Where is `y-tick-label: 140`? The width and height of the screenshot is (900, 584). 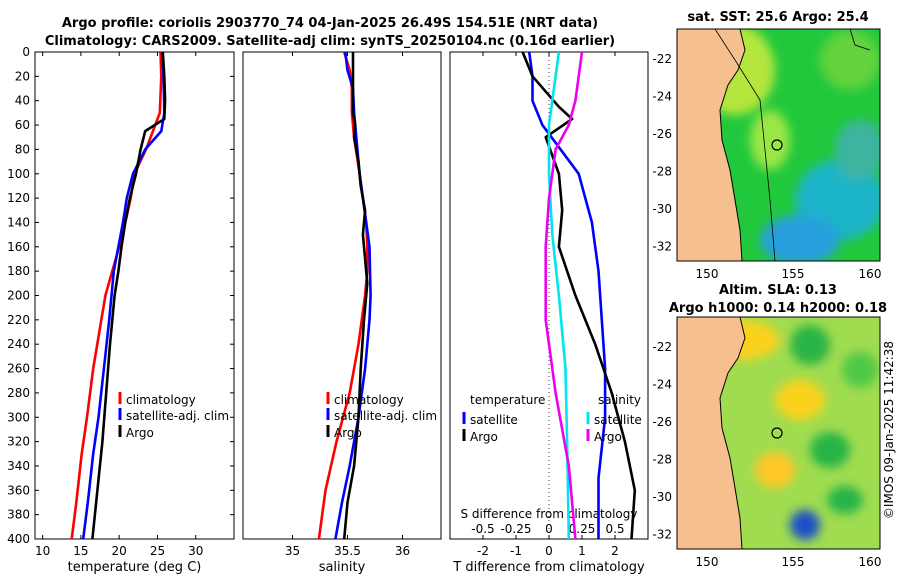
y-tick-label: 140 is located at coordinates (18, 222).